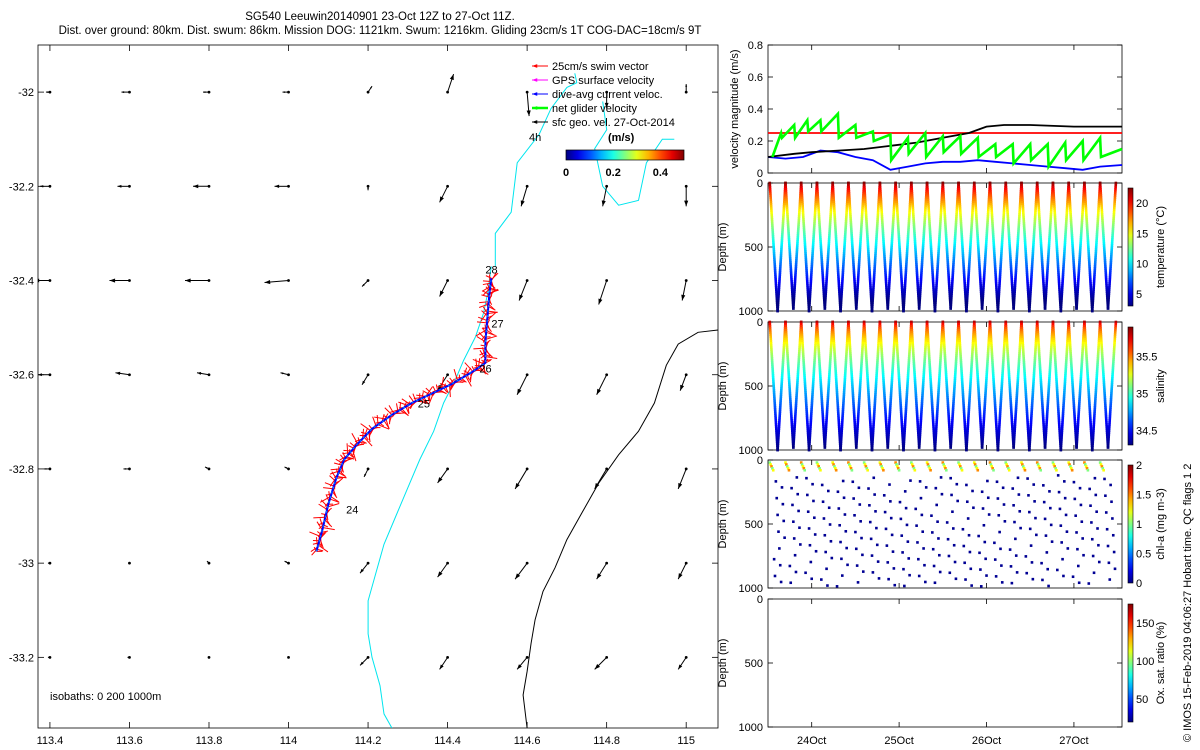 This screenshot has width=1200, height=750. What do you see at coordinates (424, 405) in the screenshot?
I see `track-day-label: 25` at bounding box center [424, 405].